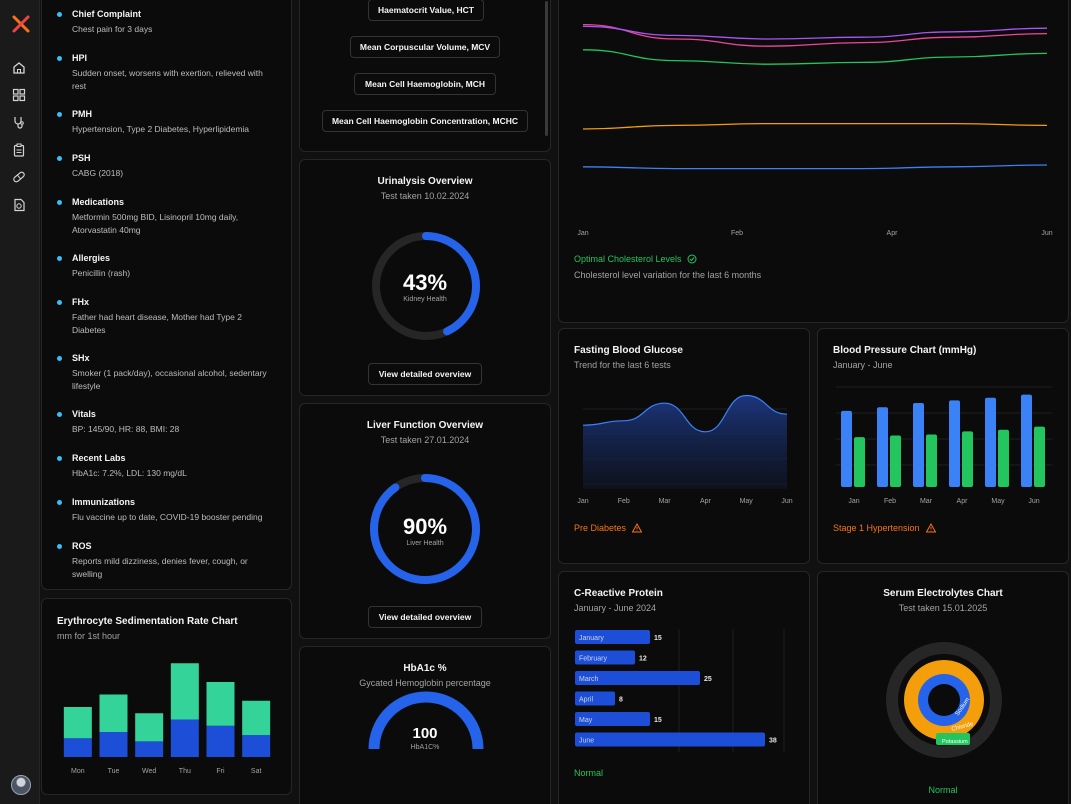 The height and width of the screenshot is (804, 1071). What do you see at coordinates (624, 501) in the screenshot?
I see `glucose-x-tick: Feb` at bounding box center [624, 501].